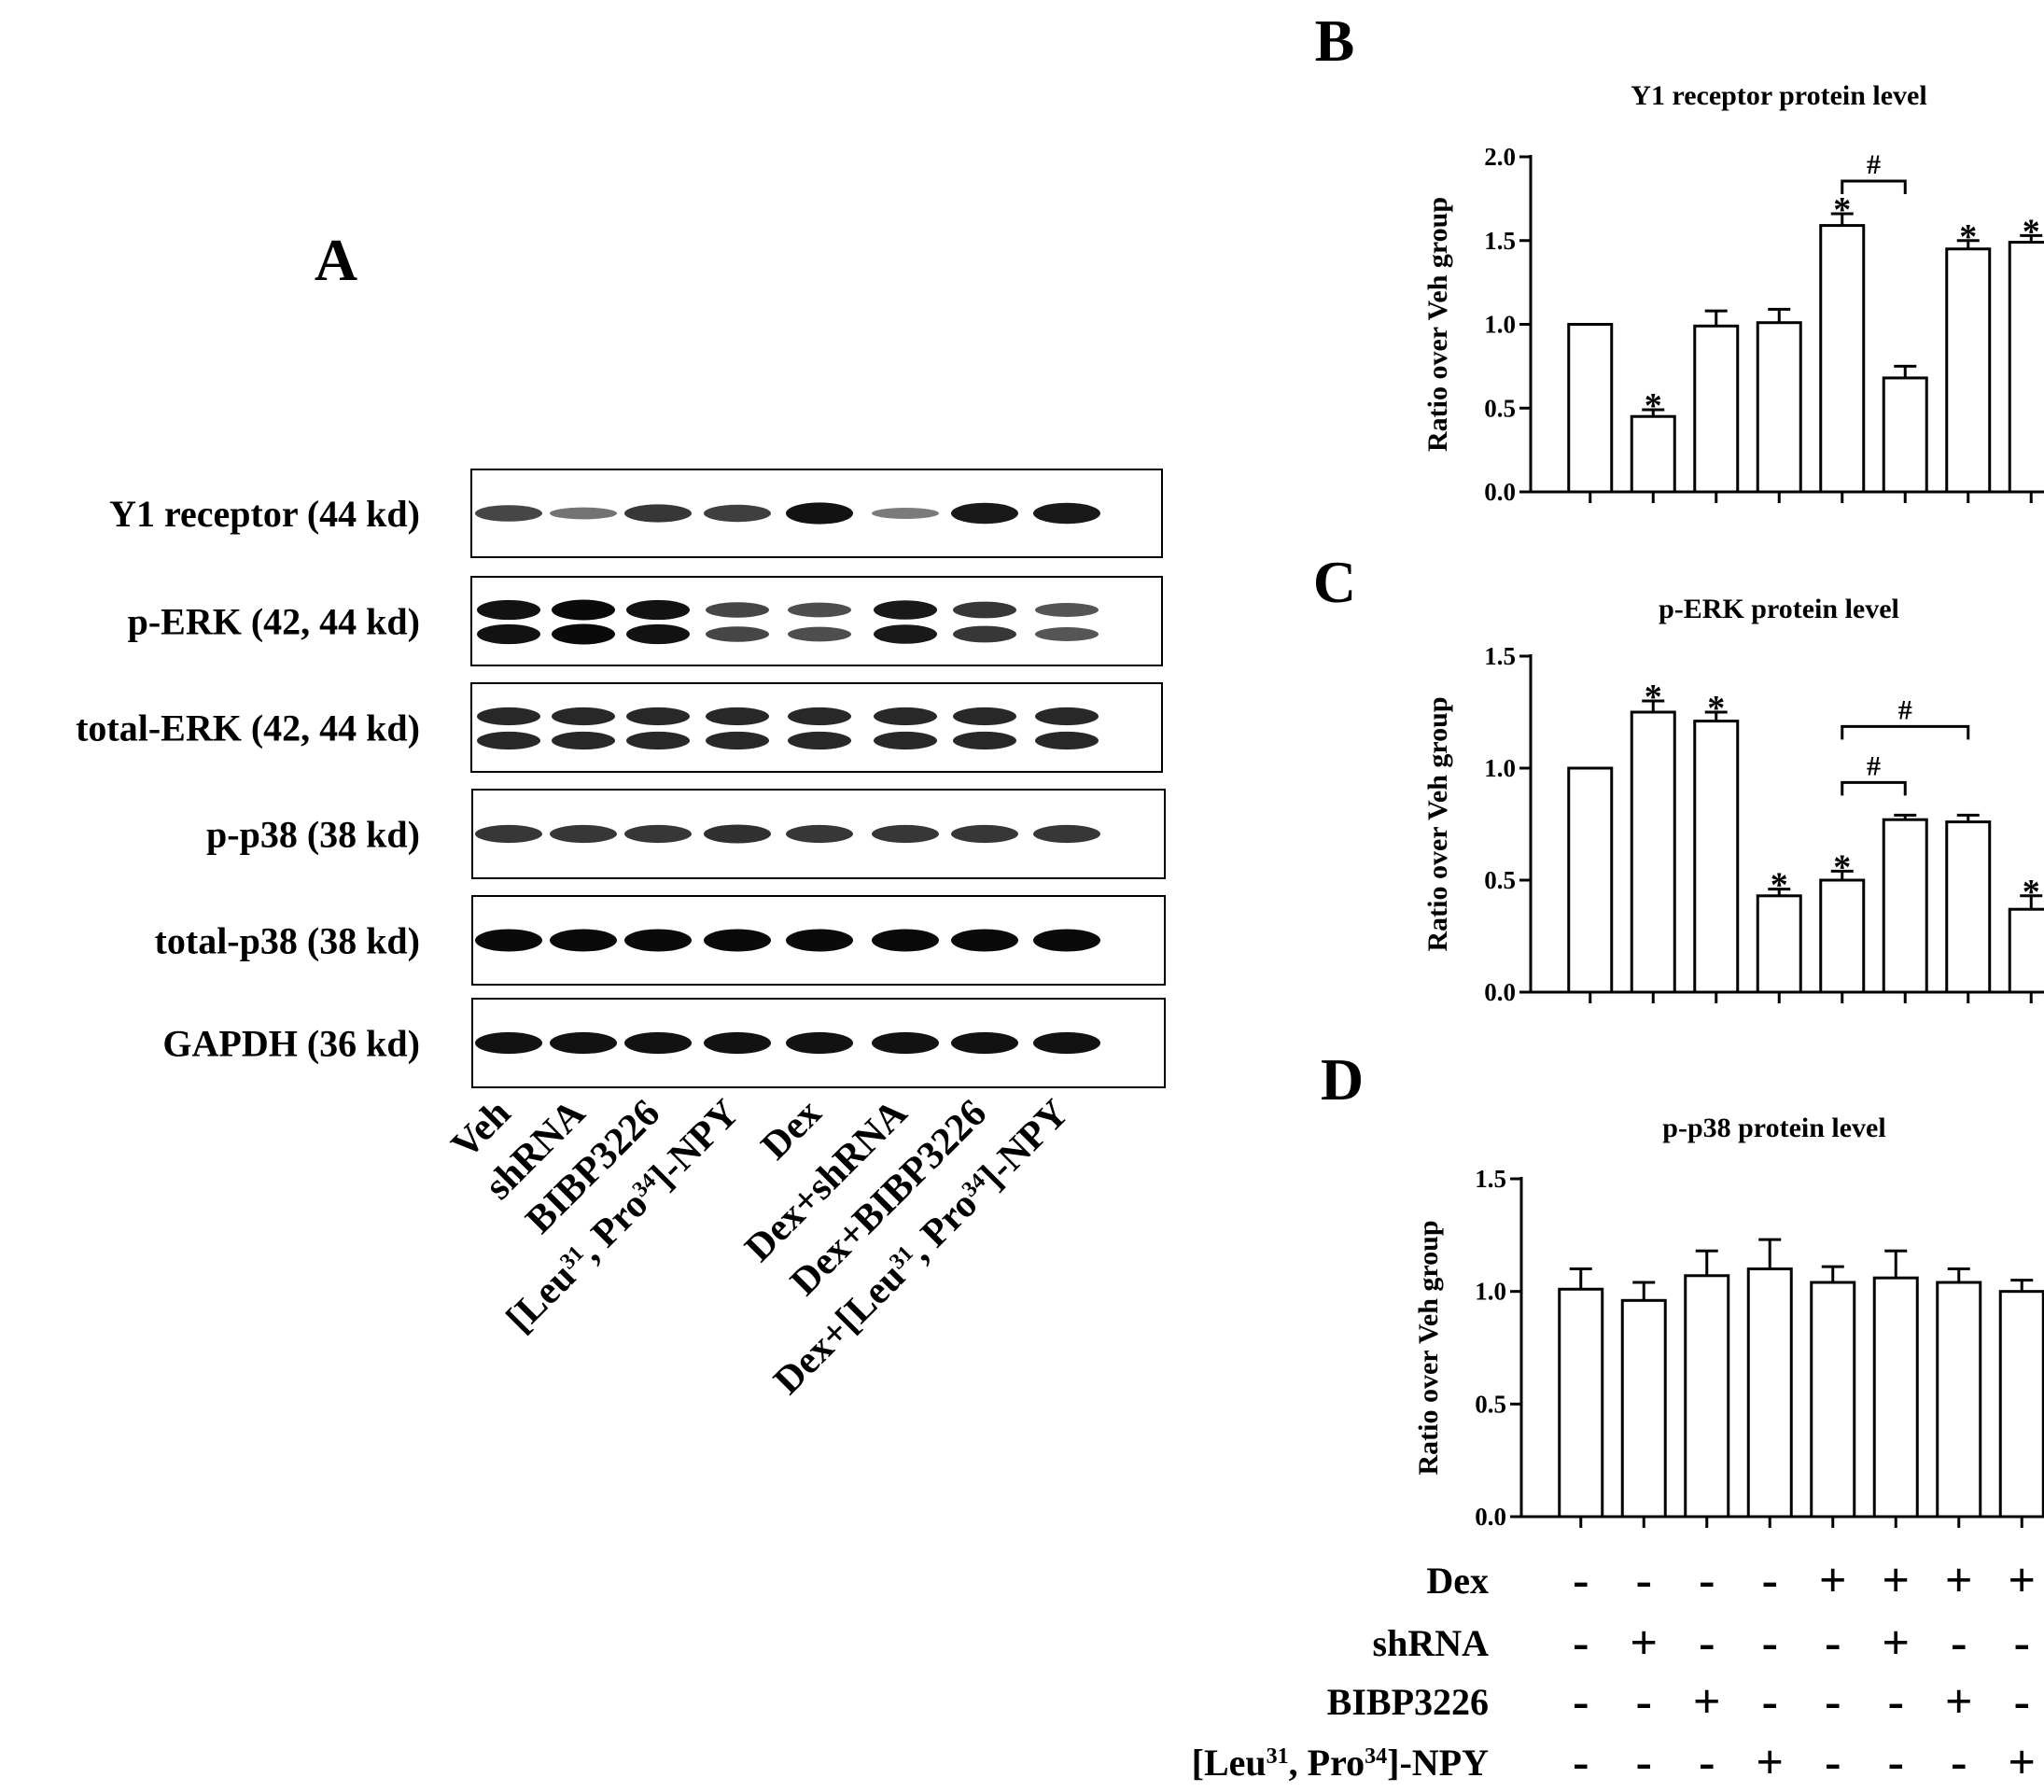  Describe the element at coordinates (1376, 1756) in the screenshot. I see `superscript: 34` at that location.